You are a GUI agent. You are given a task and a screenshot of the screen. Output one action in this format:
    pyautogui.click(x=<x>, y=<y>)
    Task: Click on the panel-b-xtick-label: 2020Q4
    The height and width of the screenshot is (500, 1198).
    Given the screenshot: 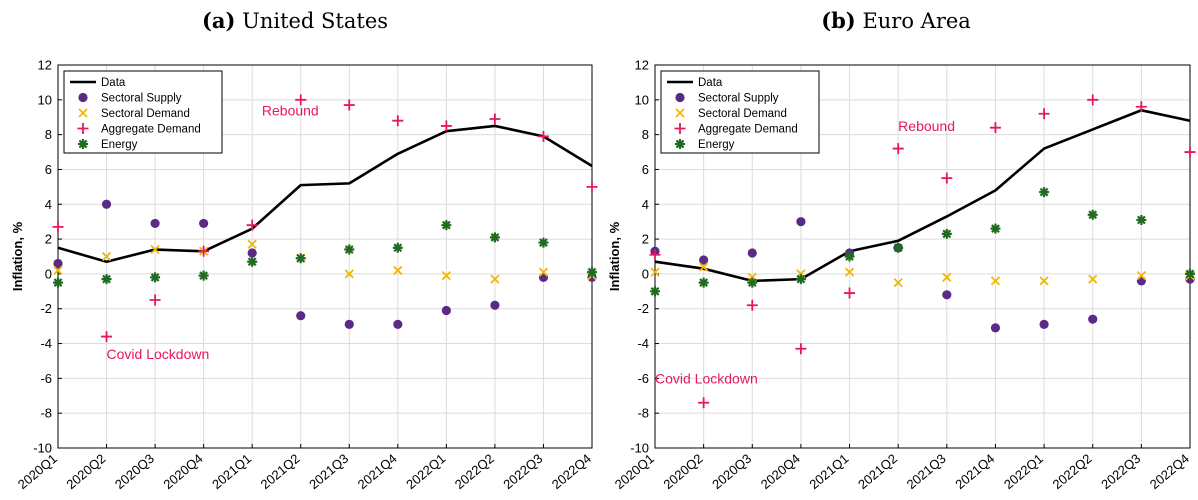 What is the action you would take?
    pyautogui.click(x=780, y=471)
    